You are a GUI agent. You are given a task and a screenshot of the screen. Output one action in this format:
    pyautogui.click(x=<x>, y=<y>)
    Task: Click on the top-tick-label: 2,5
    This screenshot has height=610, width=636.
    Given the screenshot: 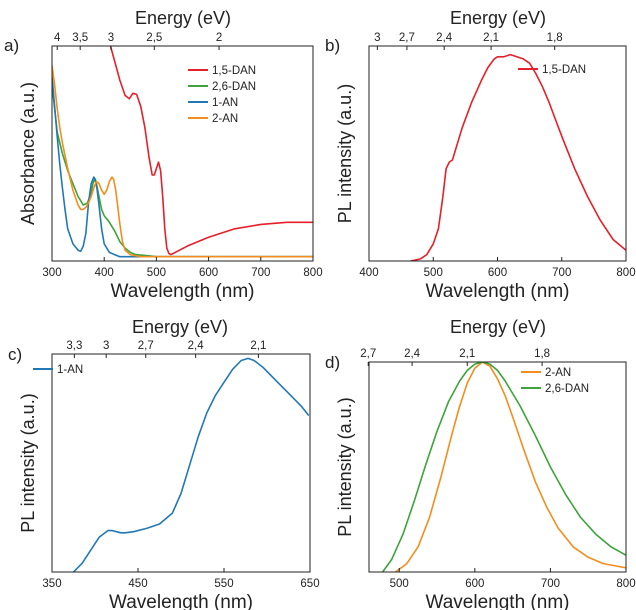 What is the action you would take?
    pyautogui.click(x=154, y=38)
    